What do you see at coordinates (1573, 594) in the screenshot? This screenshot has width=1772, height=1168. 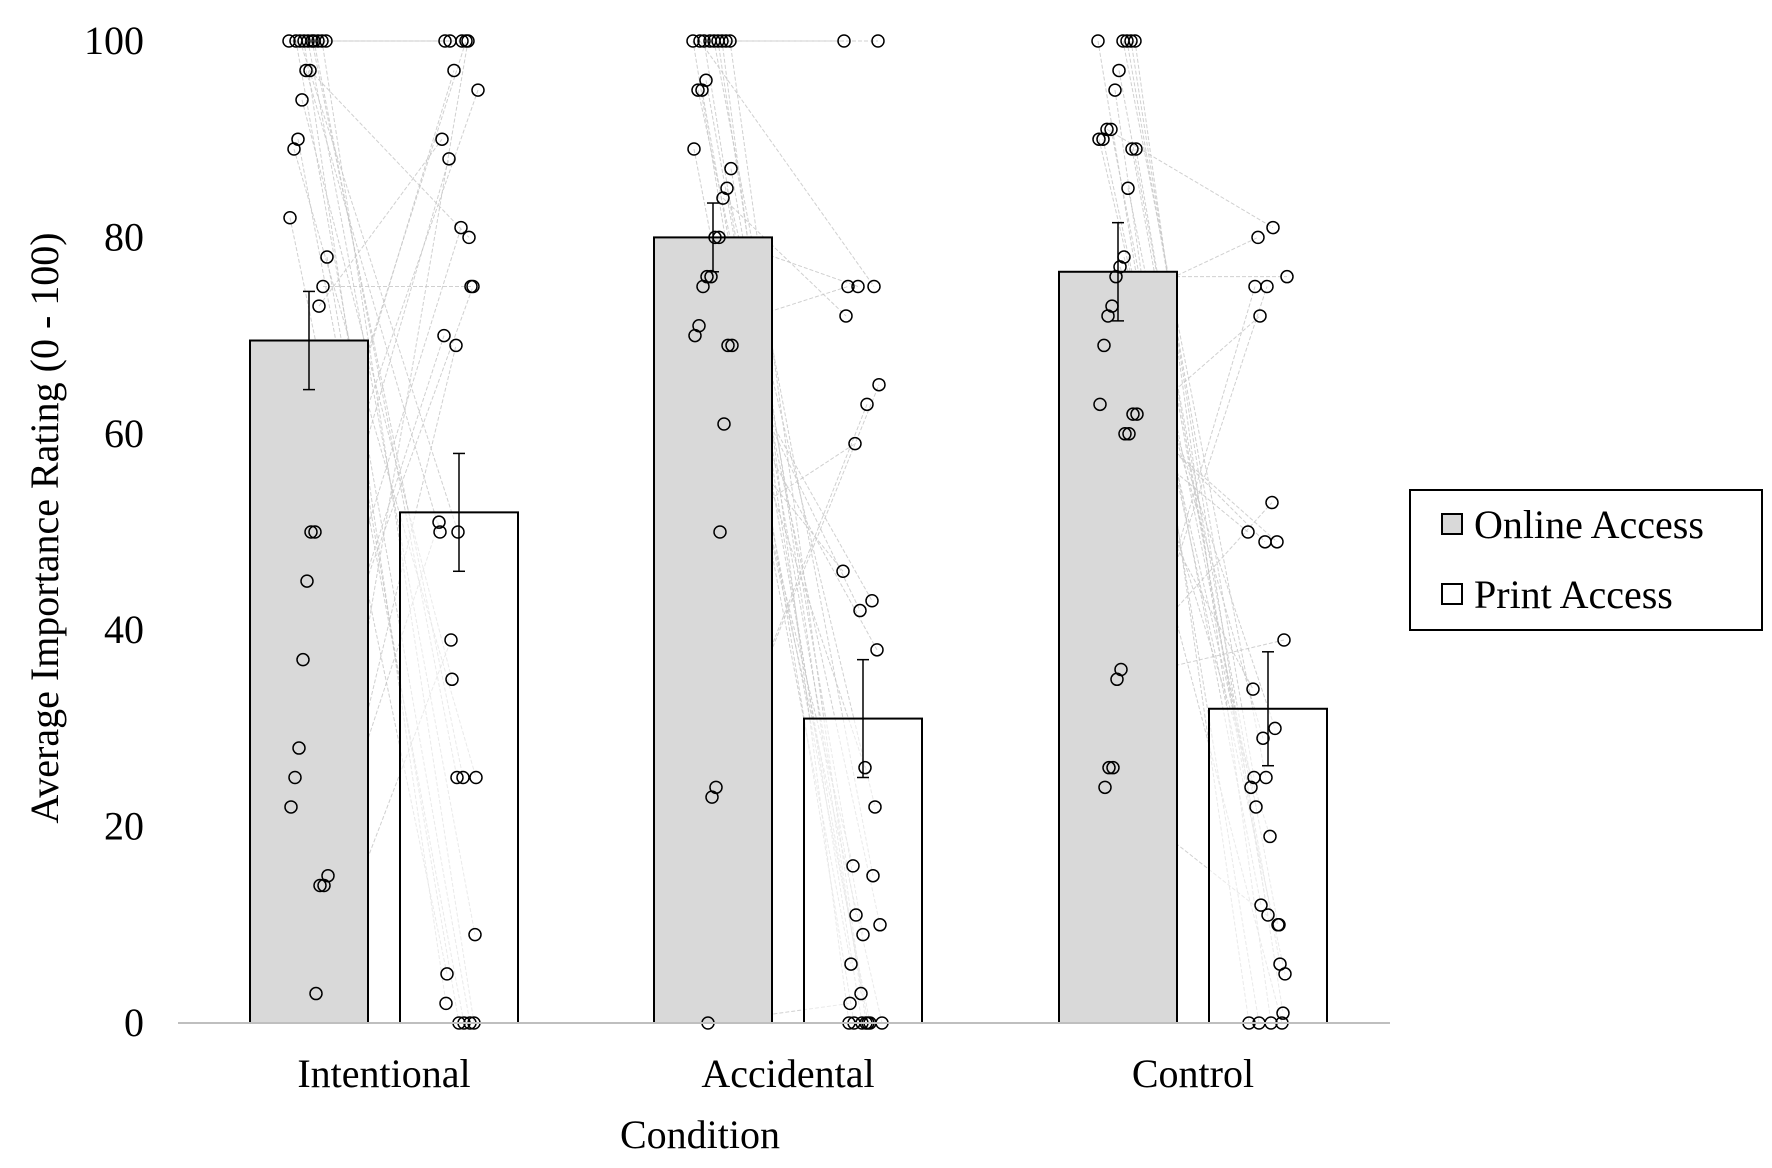 I see `legend-label-print: Print Access` at bounding box center [1573, 594].